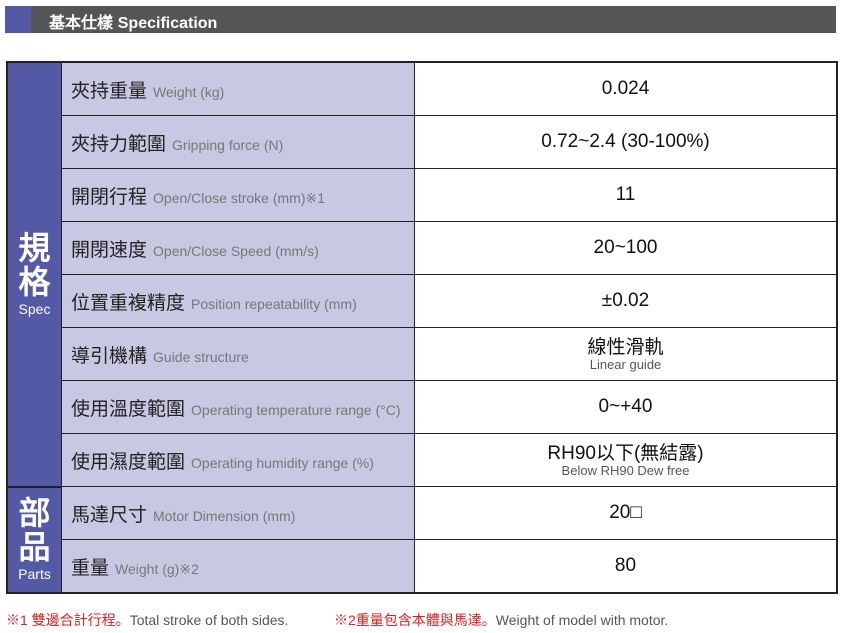 The image size is (845, 633). I want to click on note-mark: ※2, so click(189, 568).